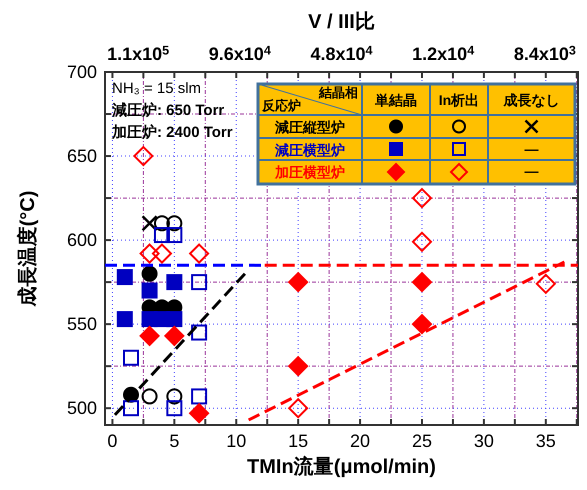  Describe the element at coordinates (236, 441) in the screenshot. I see `x-tick-label: 10` at that location.